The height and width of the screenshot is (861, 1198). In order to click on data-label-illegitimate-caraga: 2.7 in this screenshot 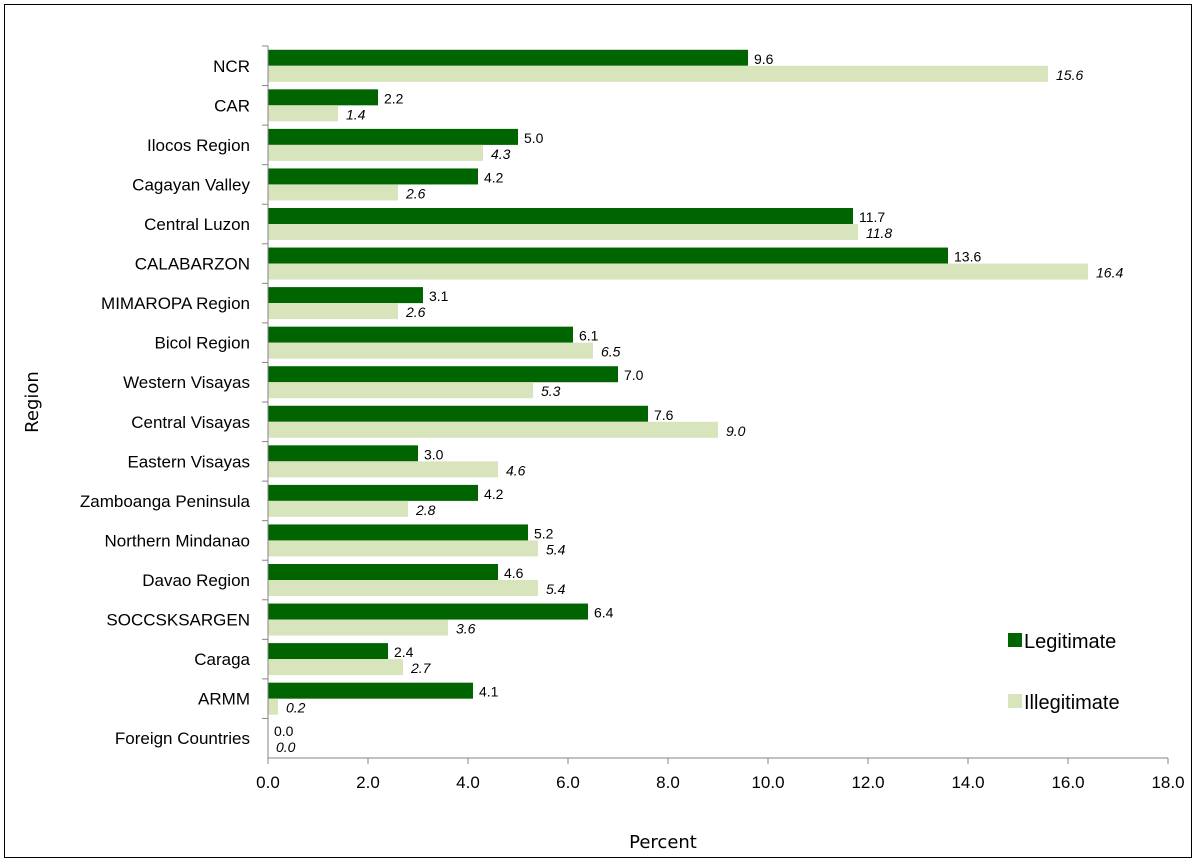, I will do `click(421, 668)`.